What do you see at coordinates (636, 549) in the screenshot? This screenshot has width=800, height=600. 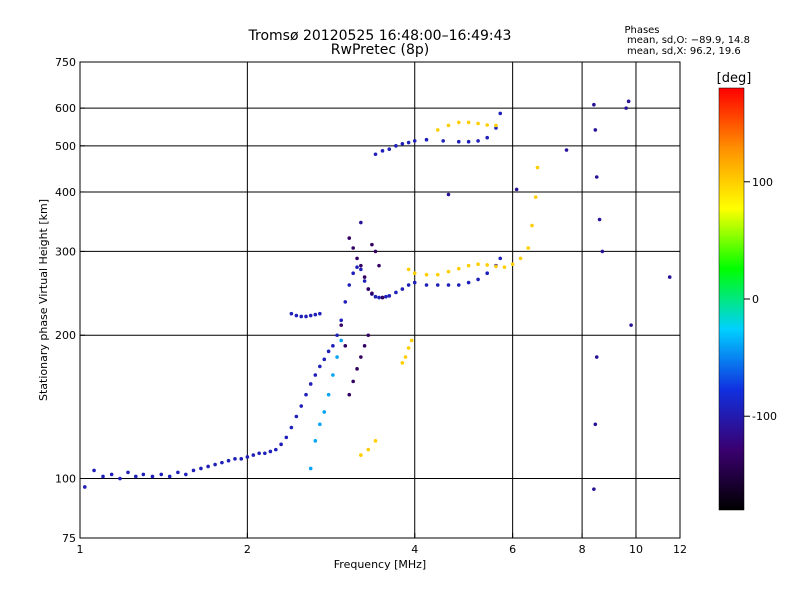 I see `x-tick-label: 10` at bounding box center [636, 549].